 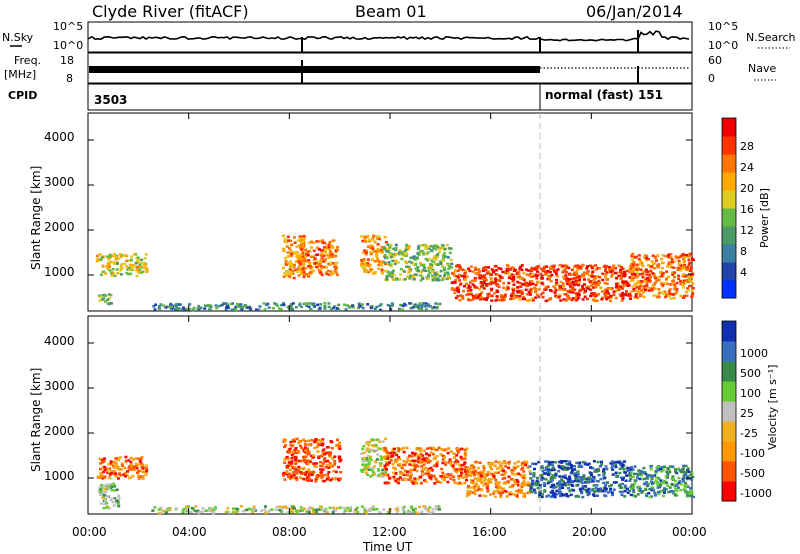 What do you see at coordinates (743, 251) in the screenshot?
I see `power-cbar-tick-8: 8` at bounding box center [743, 251].